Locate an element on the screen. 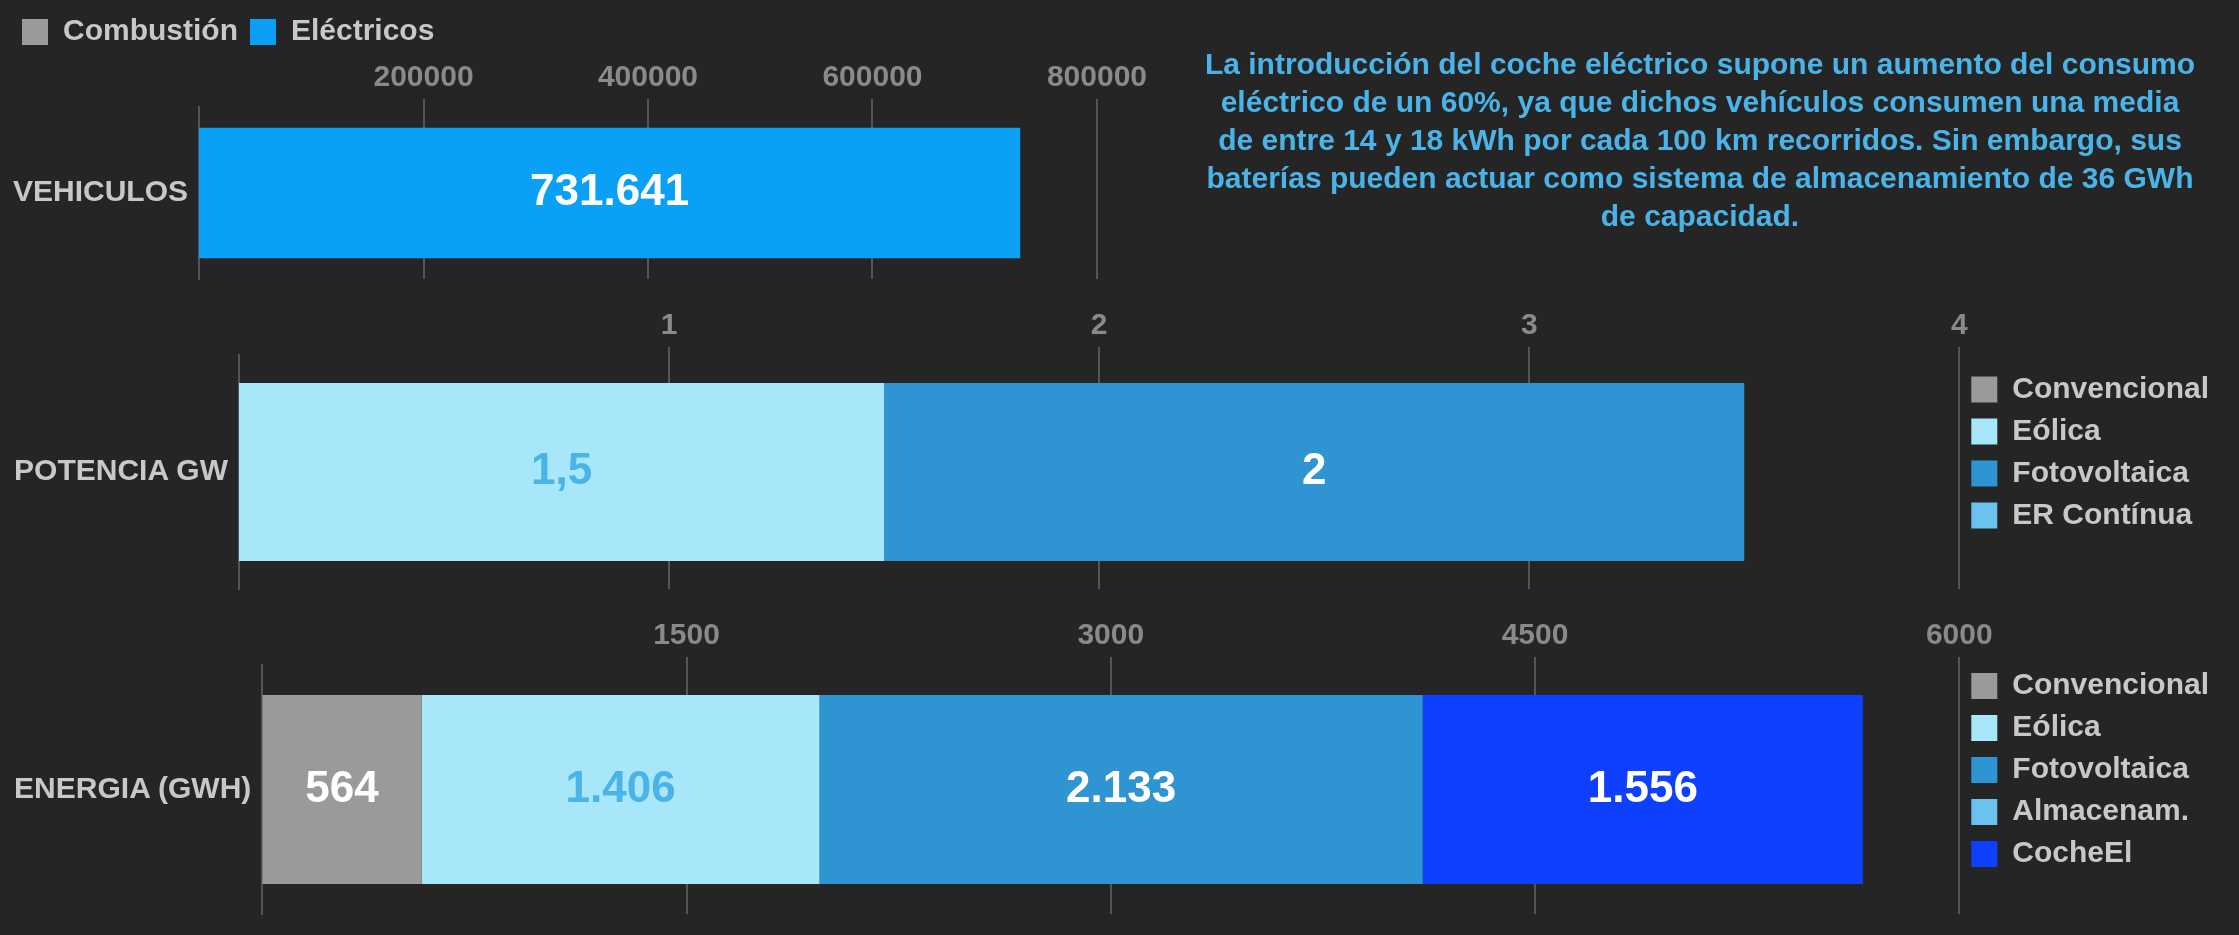 The height and width of the screenshot is (935, 2239). data-label: 1.406 is located at coordinates (620, 786).